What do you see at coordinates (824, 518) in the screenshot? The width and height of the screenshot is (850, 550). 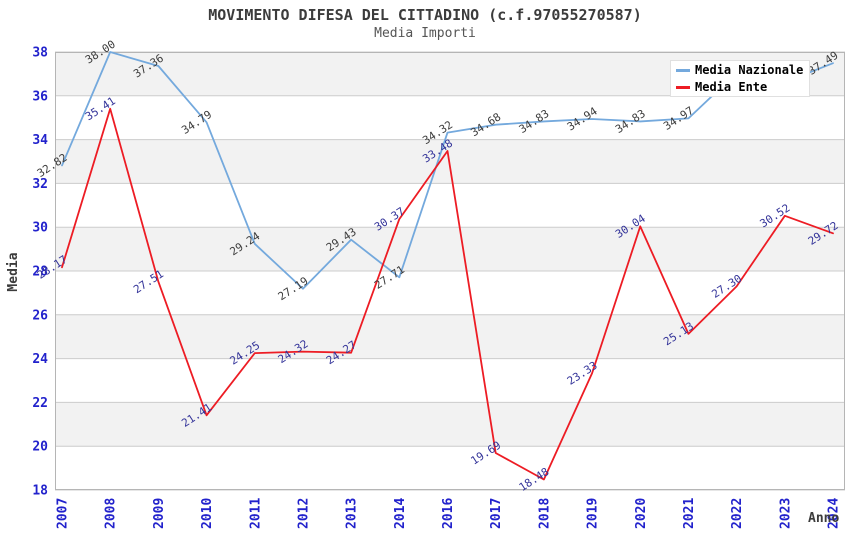 I see `x-axis-title: Anno` at bounding box center [824, 518].